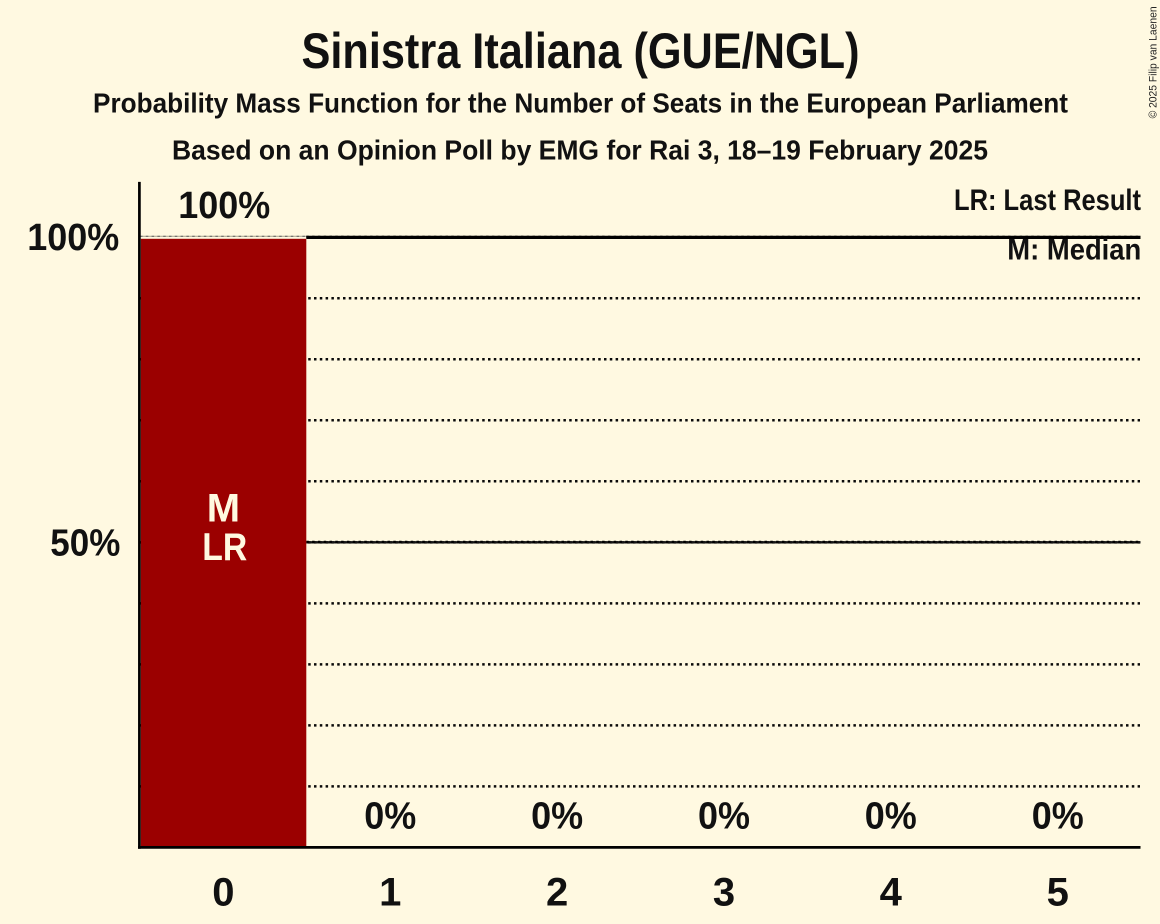 Image resolution: width=1160 pixels, height=924 pixels. I want to click on svg-text: © 2025 Filip van Laenen, so click(1154, 62).